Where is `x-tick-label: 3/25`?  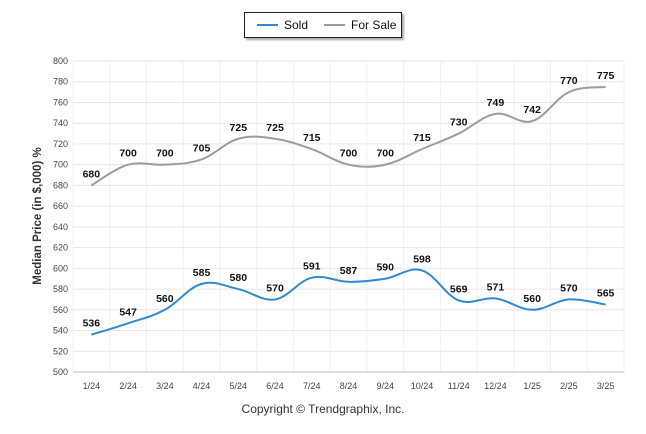 x-tick-label: 3/25 is located at coordinates (606, 386).